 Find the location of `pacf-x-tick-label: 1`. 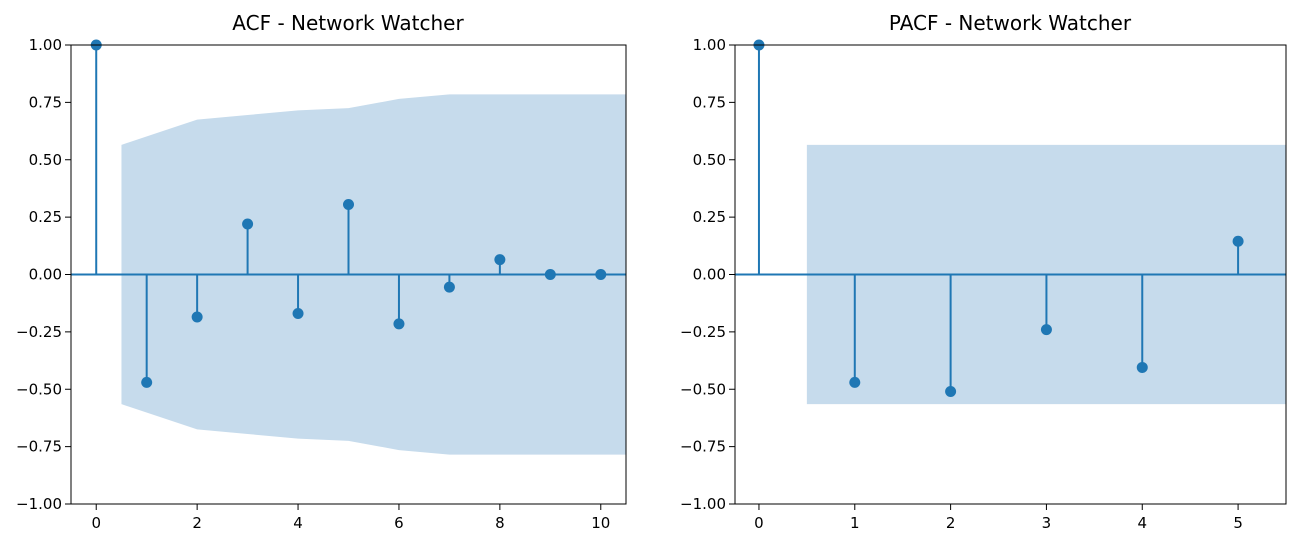

pacf-x-tick-label: 1 is located at coordinates (855, 523).